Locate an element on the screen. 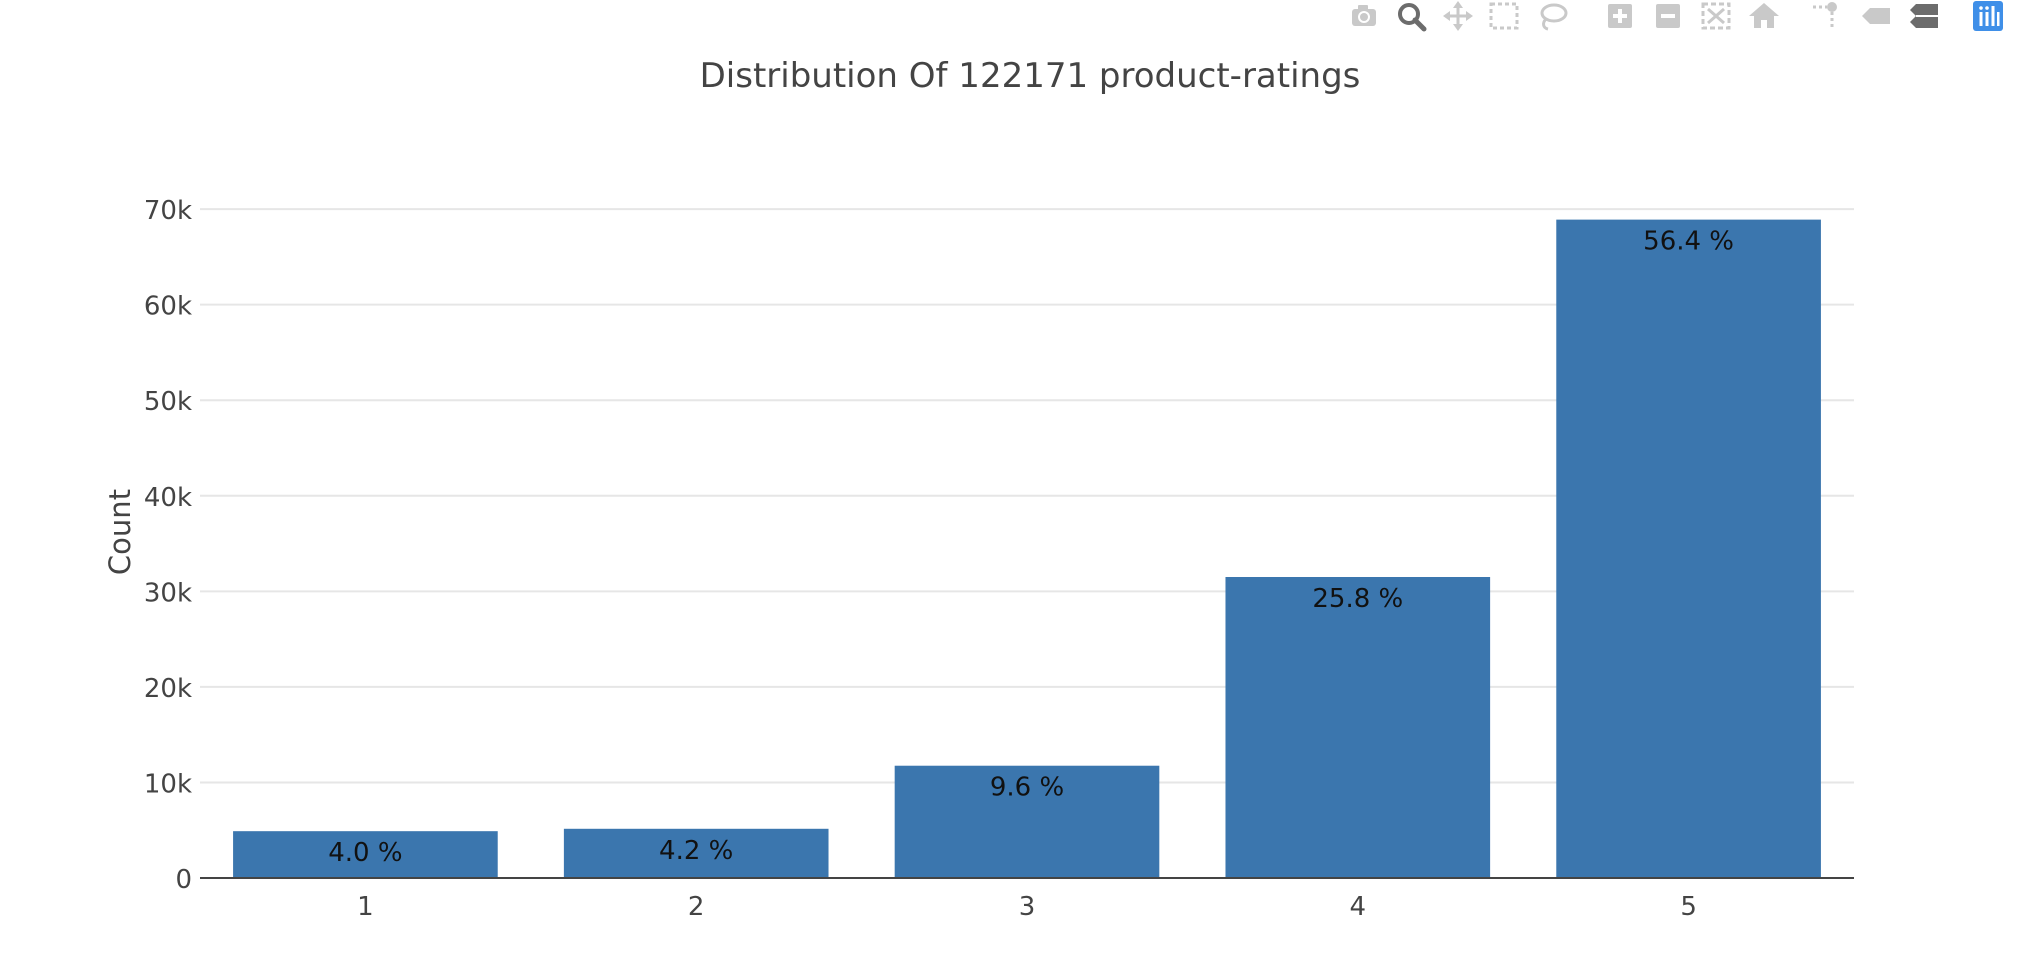  chart-toolbar is located at coordinates (1670, 17).